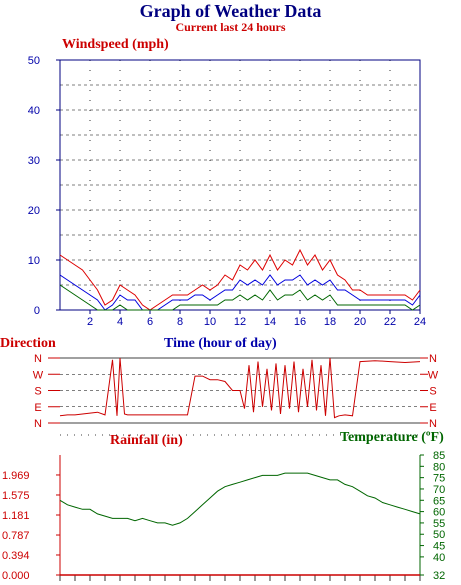 Image resolution: width=461 pixels, height=585 pixels. I want to click on rain-y-tick-label: 1.969, so click(16, 476).